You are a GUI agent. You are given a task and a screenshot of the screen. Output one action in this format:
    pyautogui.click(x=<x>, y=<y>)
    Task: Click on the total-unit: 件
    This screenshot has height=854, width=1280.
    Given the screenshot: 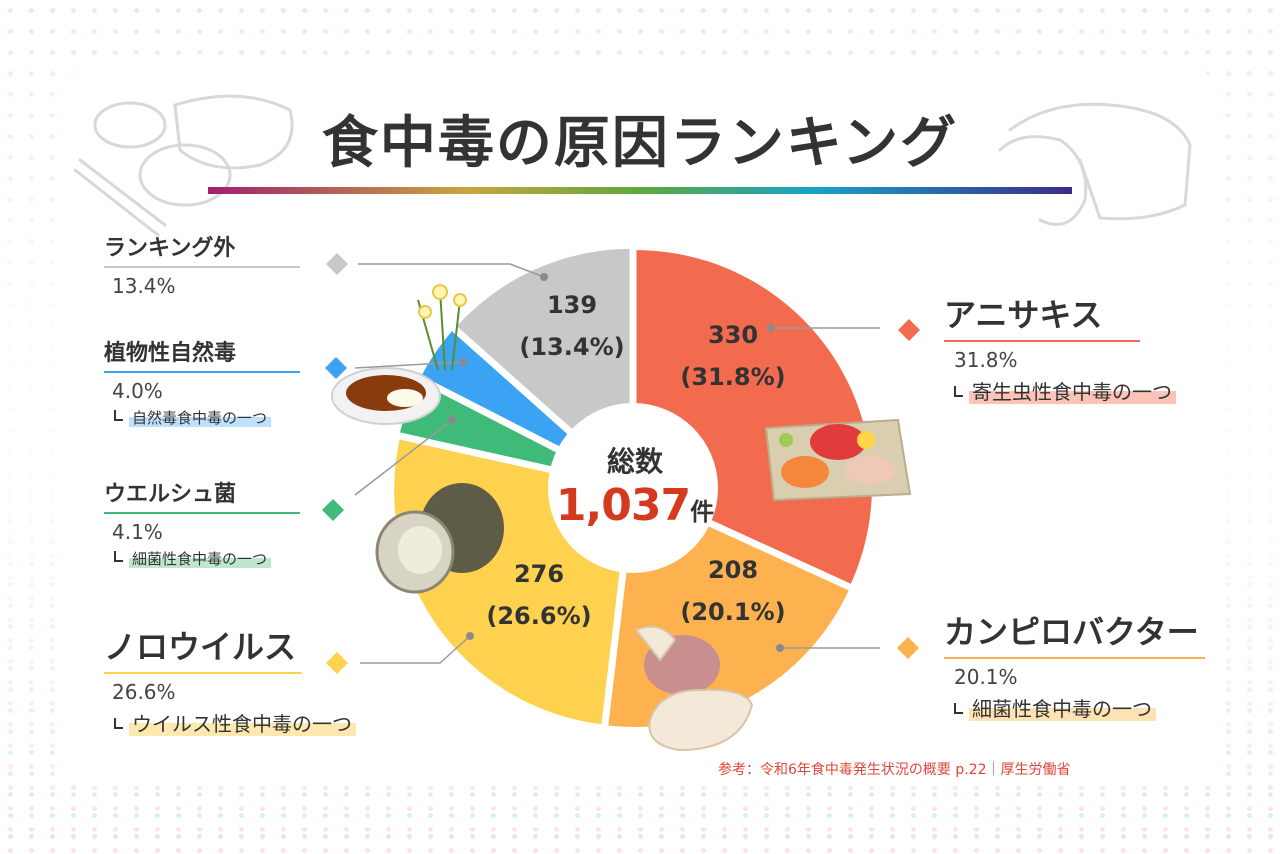 What is the action you would take?
    pyautogui.click(x=702, y=512)
    